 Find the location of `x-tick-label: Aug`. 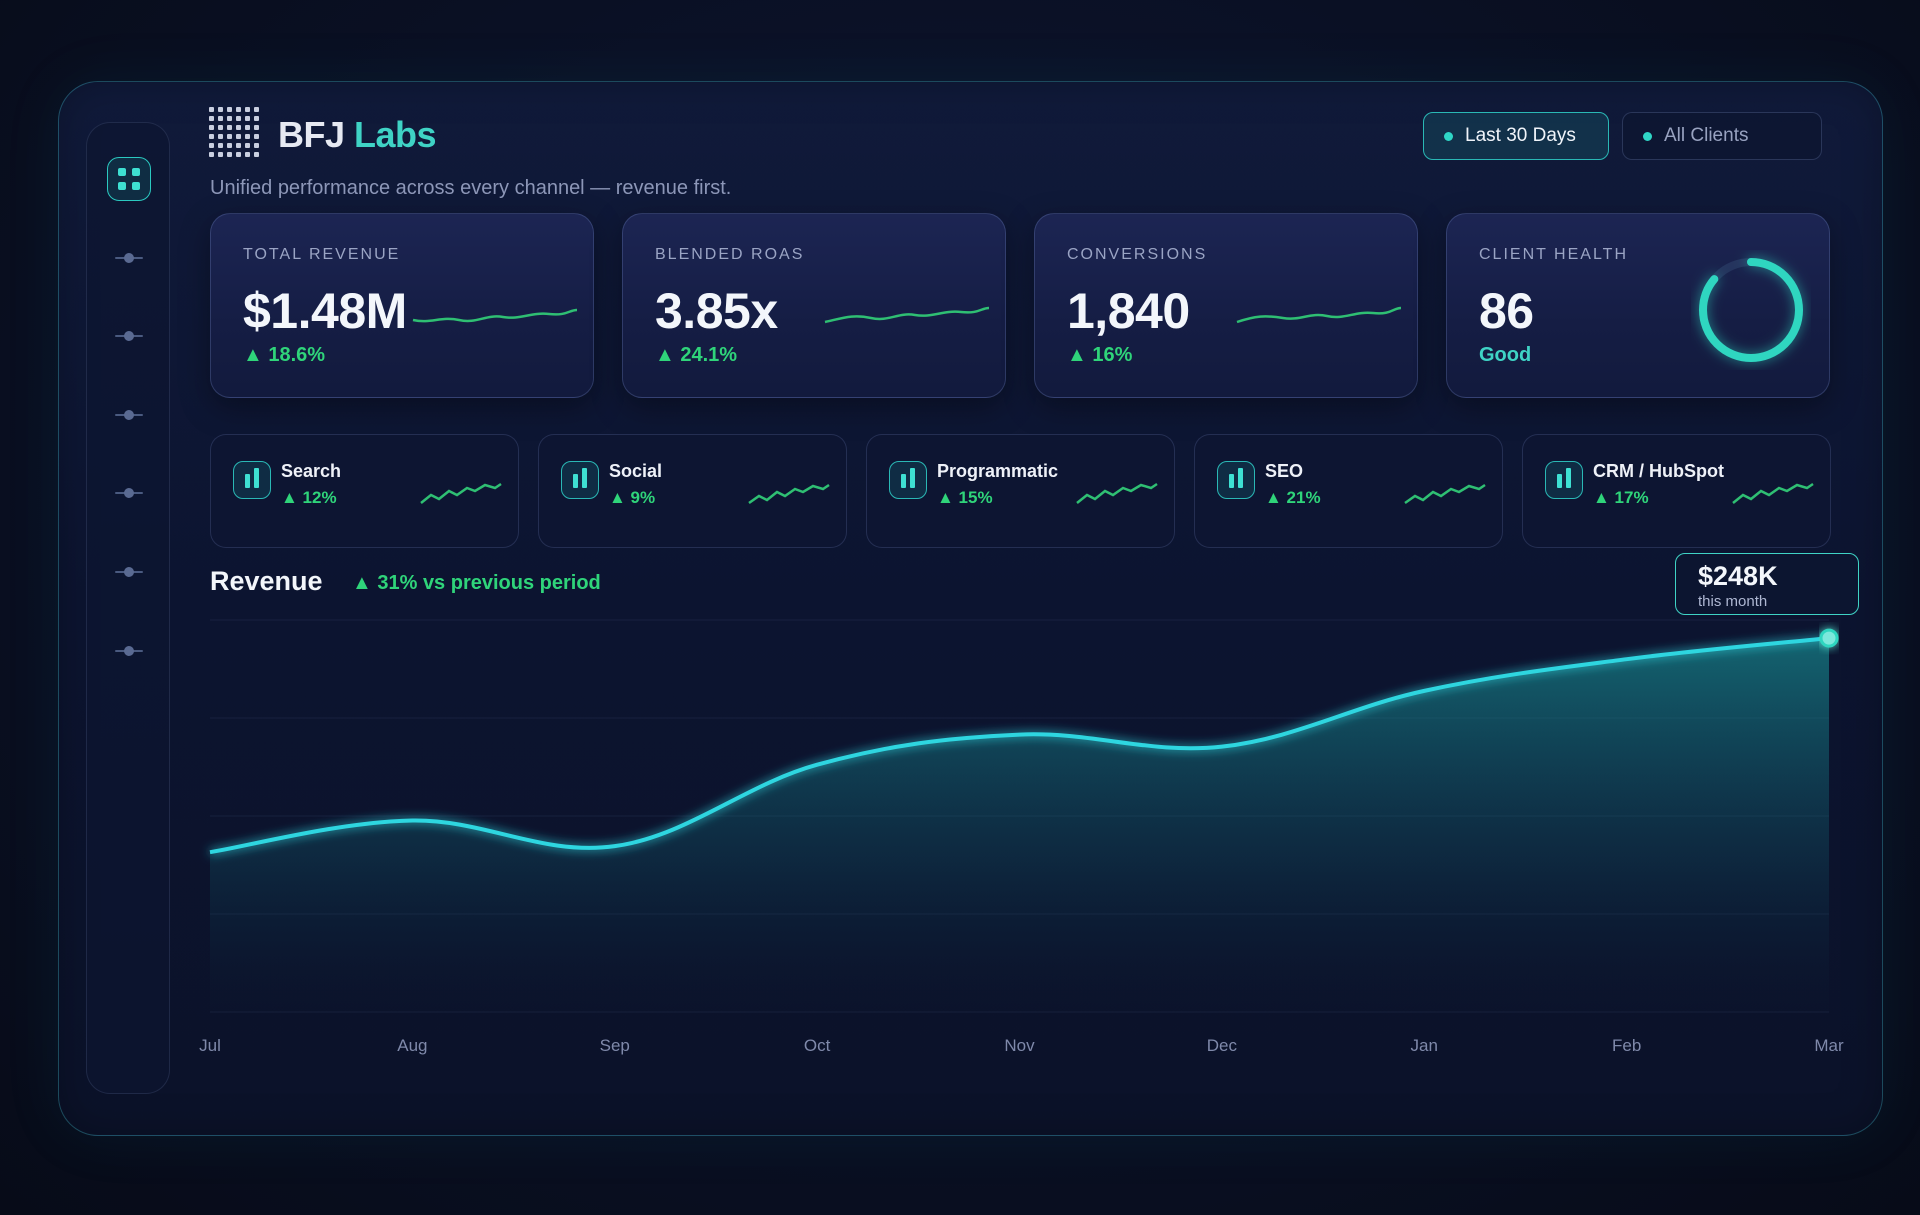

x-tick-label: Aug is located at coordinates (412, 1045).